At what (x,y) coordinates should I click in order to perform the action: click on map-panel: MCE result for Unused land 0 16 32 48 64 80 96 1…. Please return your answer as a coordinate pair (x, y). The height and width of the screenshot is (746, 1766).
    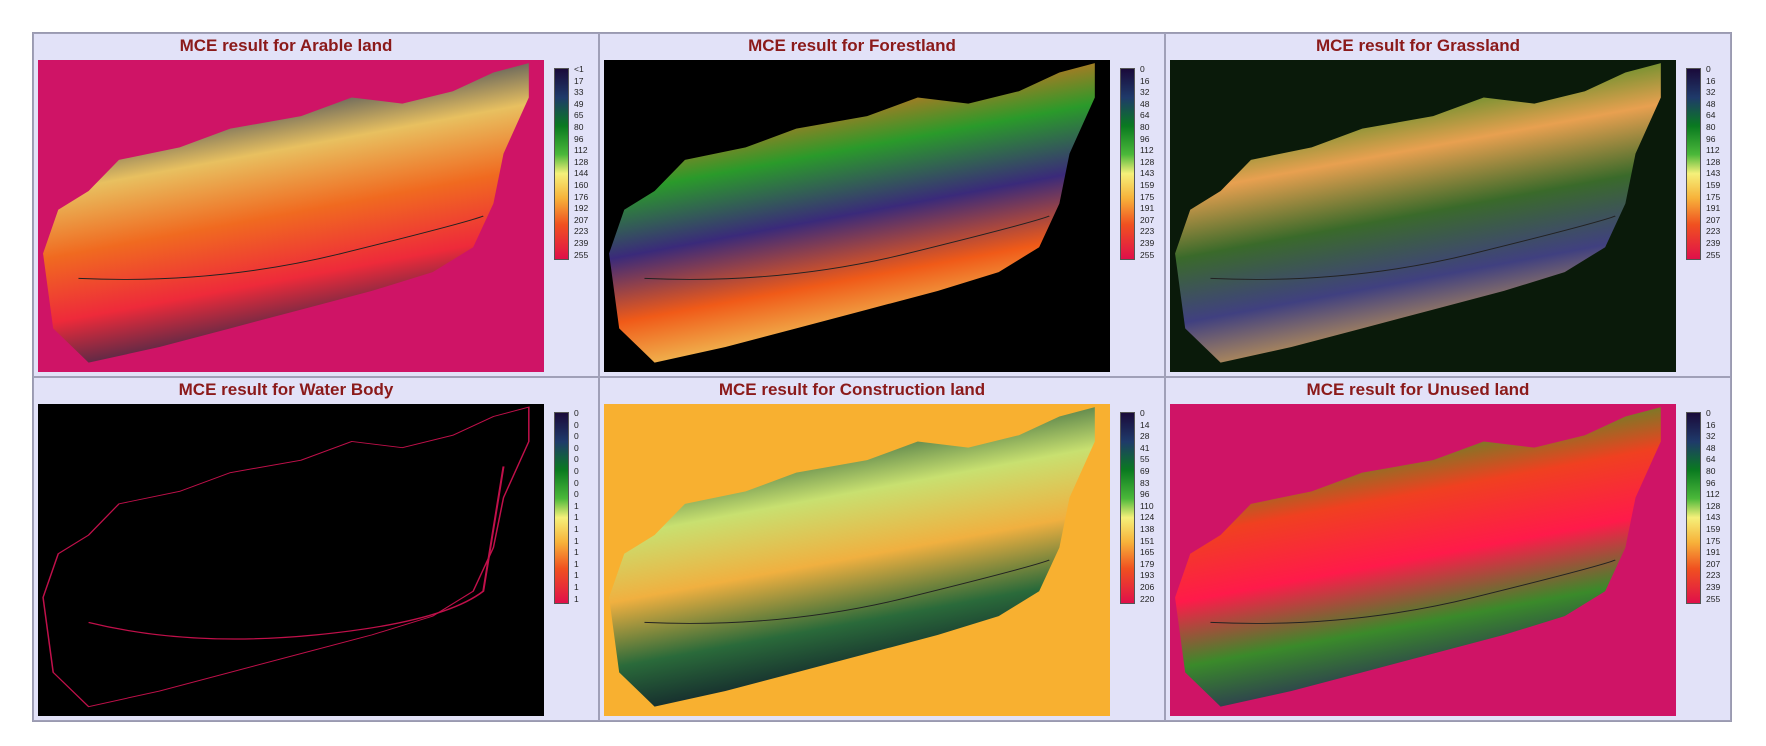
    Looking at the image, I should click on (1448, 549).